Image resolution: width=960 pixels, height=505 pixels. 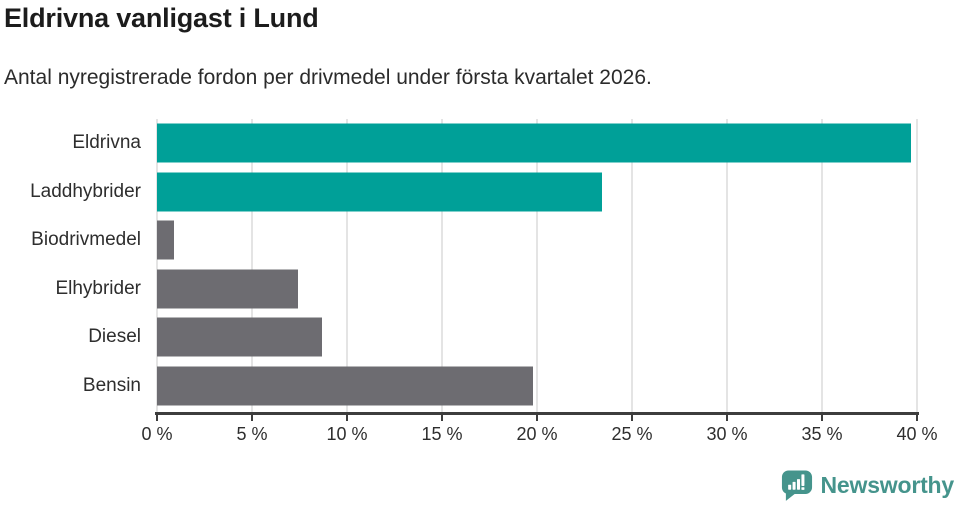 What do you see at coordinates (111, 385) in the screenshot?
I see `category-label: Bensin` at bounding box center [111, 385].